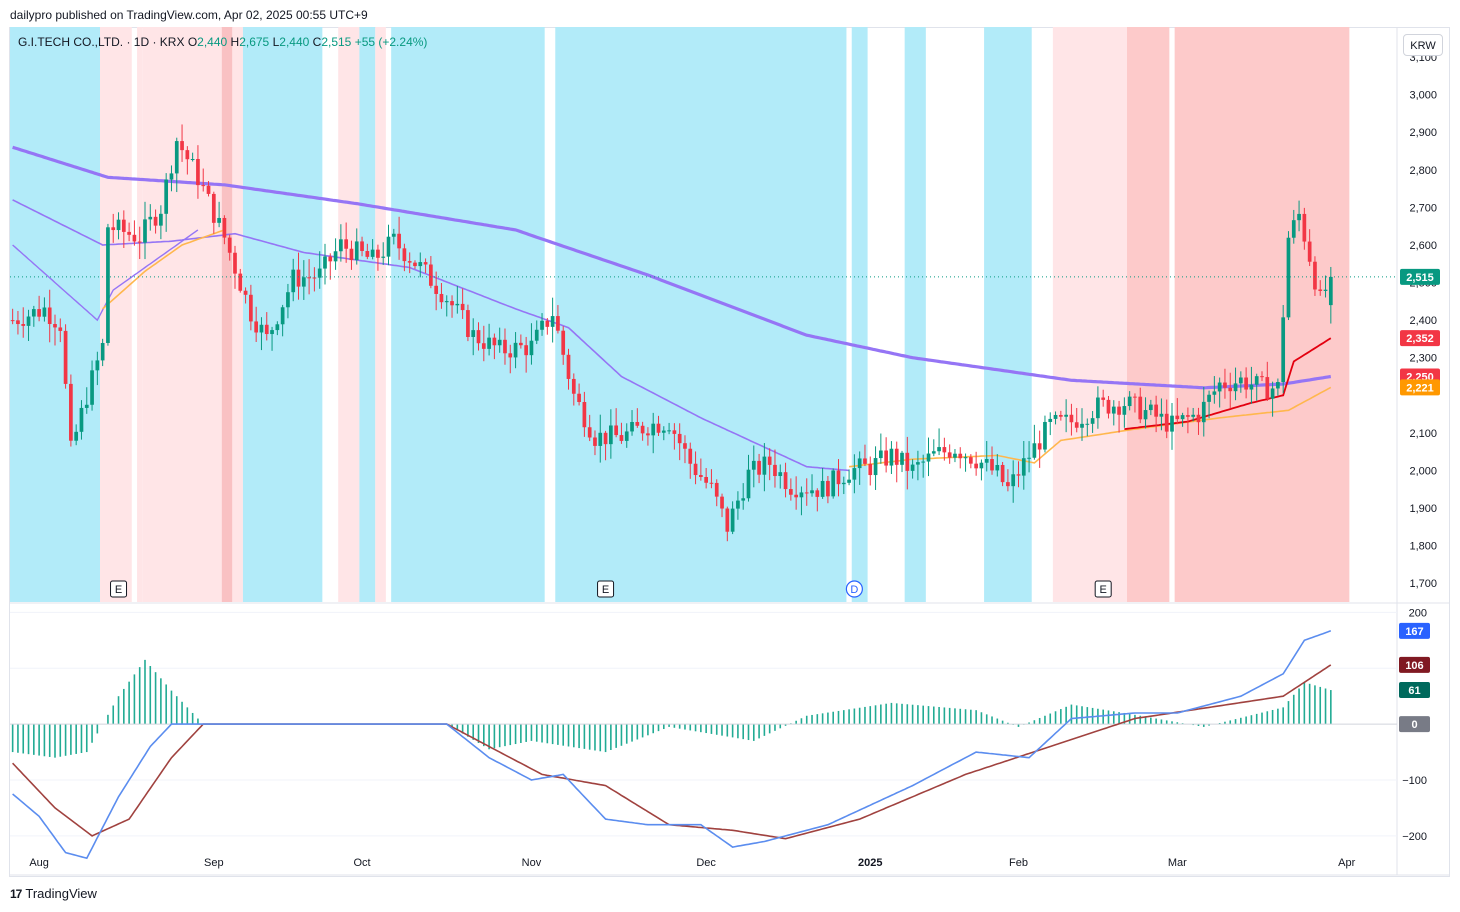  Describe the element at coordinates (1420, 276) in the screenshot. I see `last-price-tag-bg` at that location.